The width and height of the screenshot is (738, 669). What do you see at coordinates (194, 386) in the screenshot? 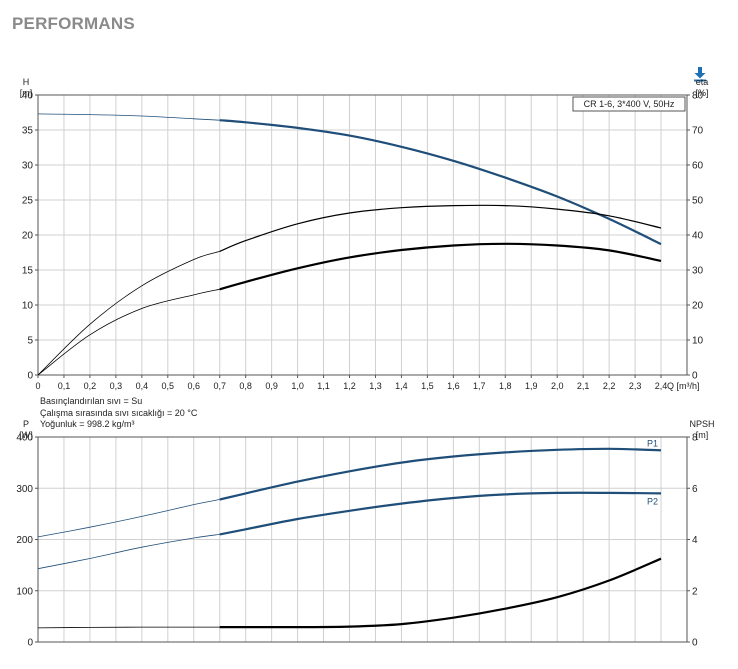
I see `x-tick-label: 0,6` at bounding box center [194, 386].